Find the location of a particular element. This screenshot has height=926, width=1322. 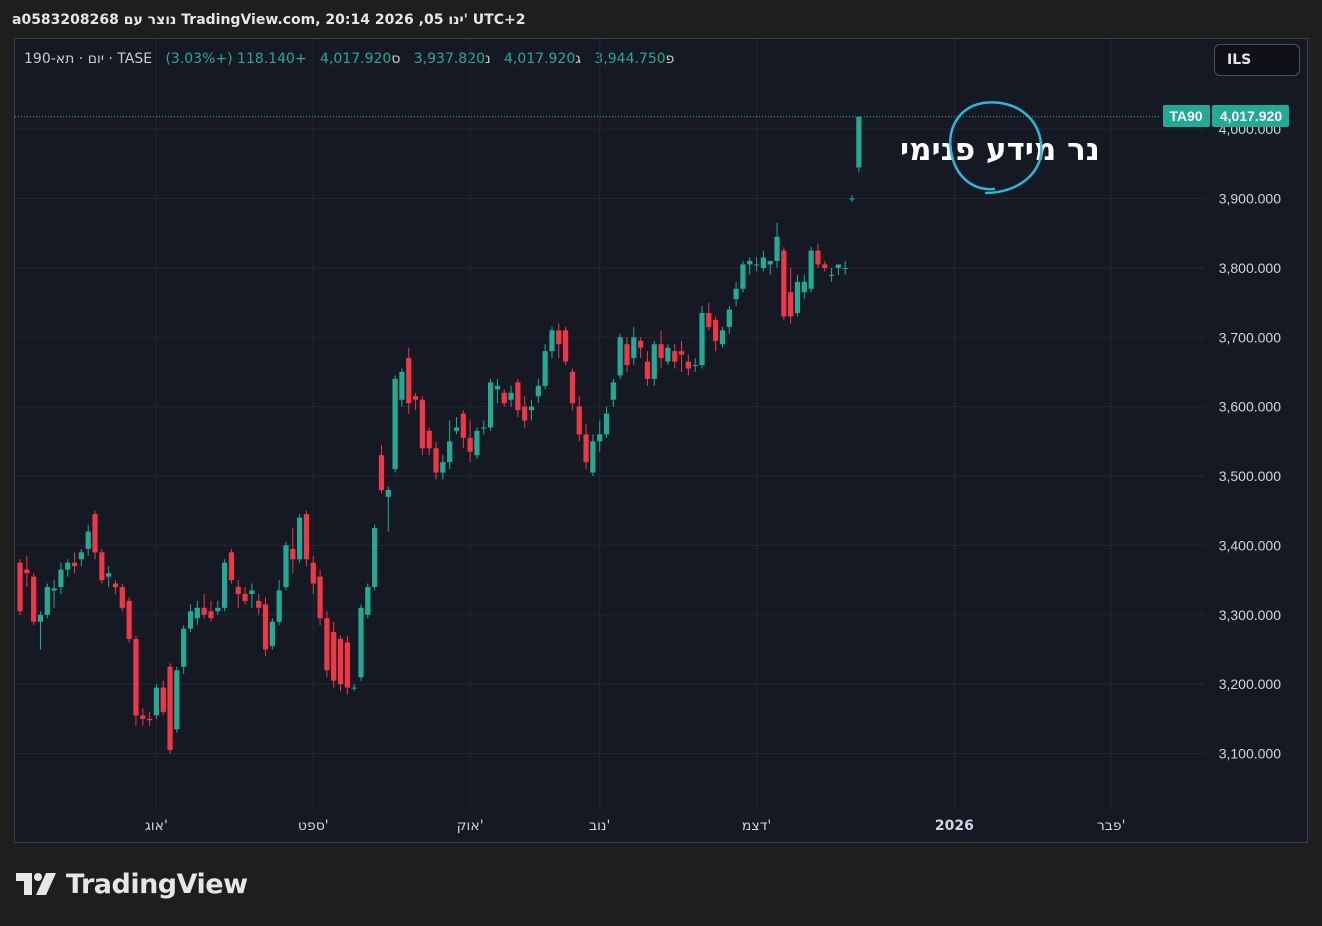

x-tick-label: דצמ' is located at coordinates (756, 826).